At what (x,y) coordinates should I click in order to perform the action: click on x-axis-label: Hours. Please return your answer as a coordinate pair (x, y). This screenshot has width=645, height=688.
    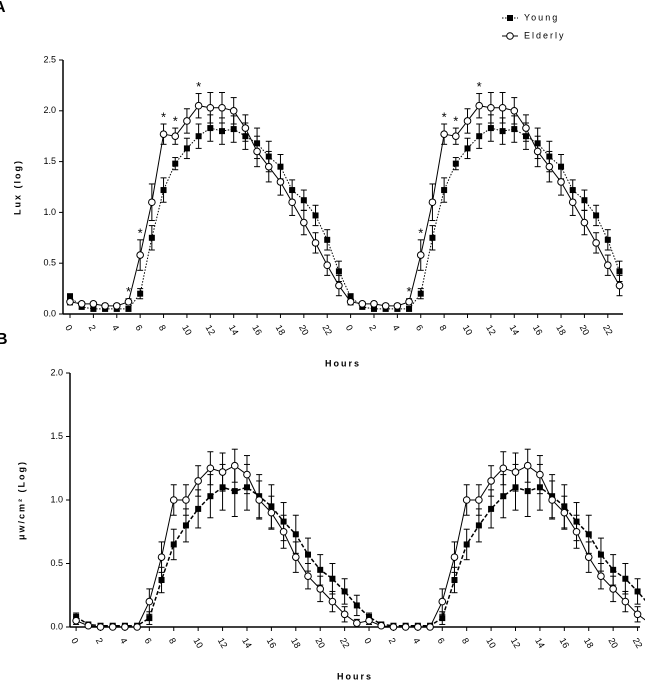
    Looking at the image, I should click on (343, 363).